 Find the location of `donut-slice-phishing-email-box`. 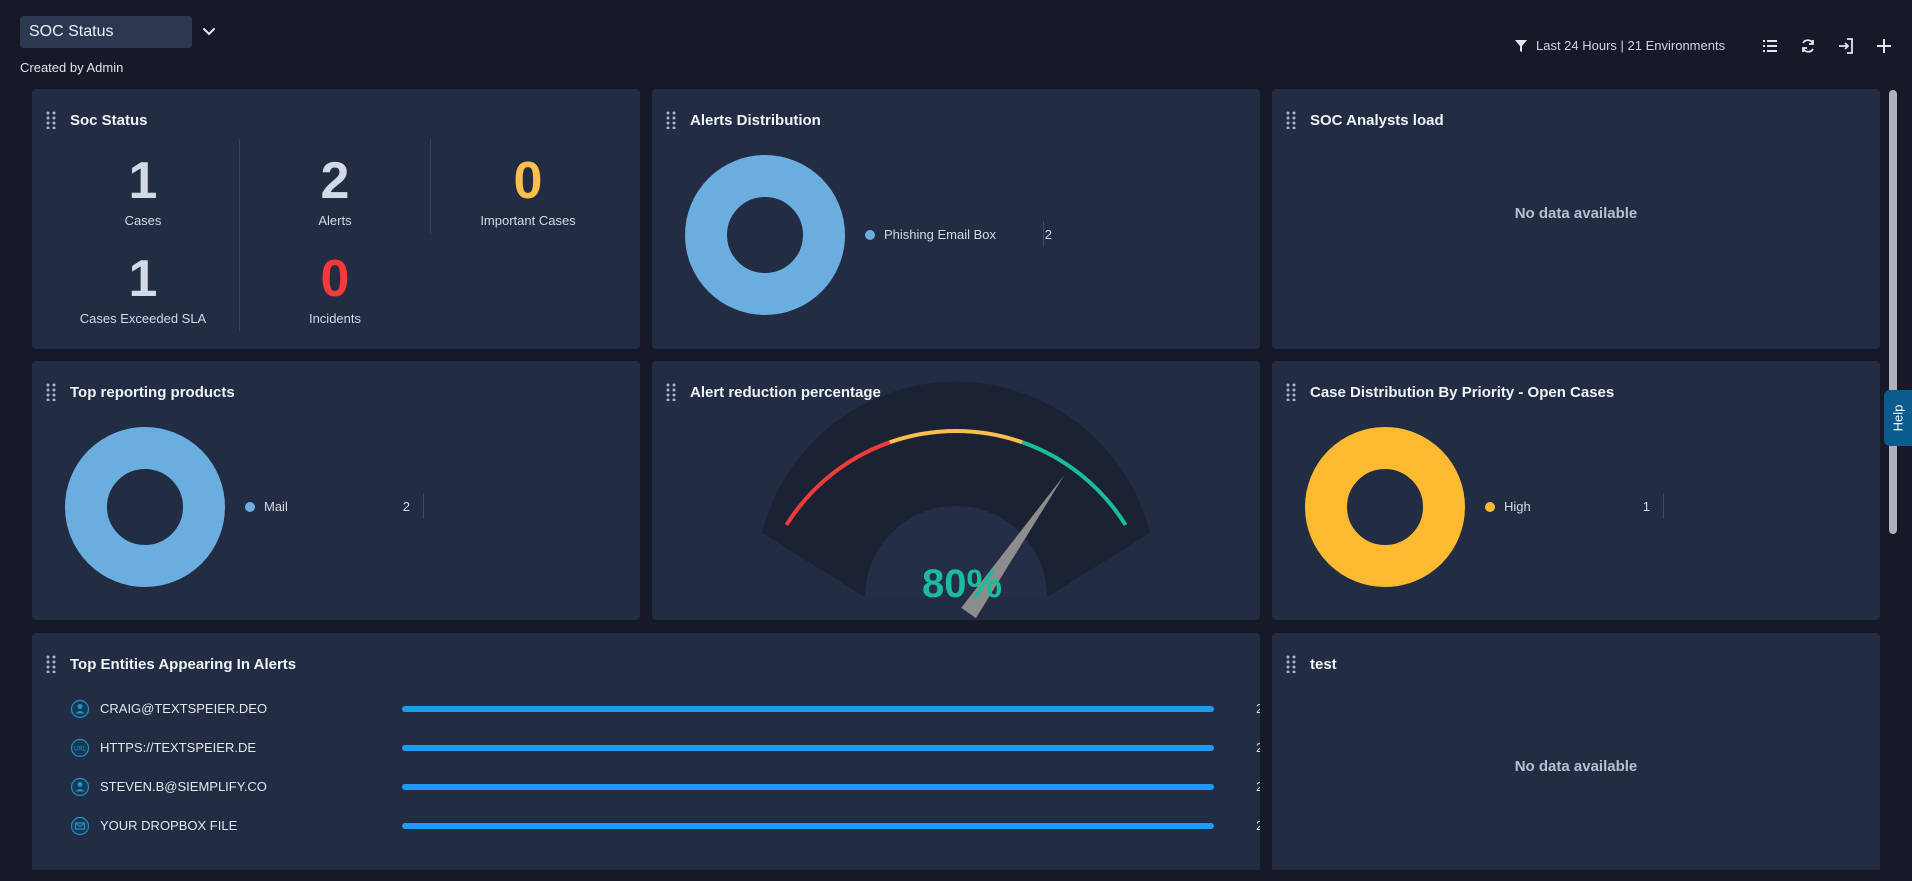

donut-slice-phishing-email-box is located at coordinates (765, 235).